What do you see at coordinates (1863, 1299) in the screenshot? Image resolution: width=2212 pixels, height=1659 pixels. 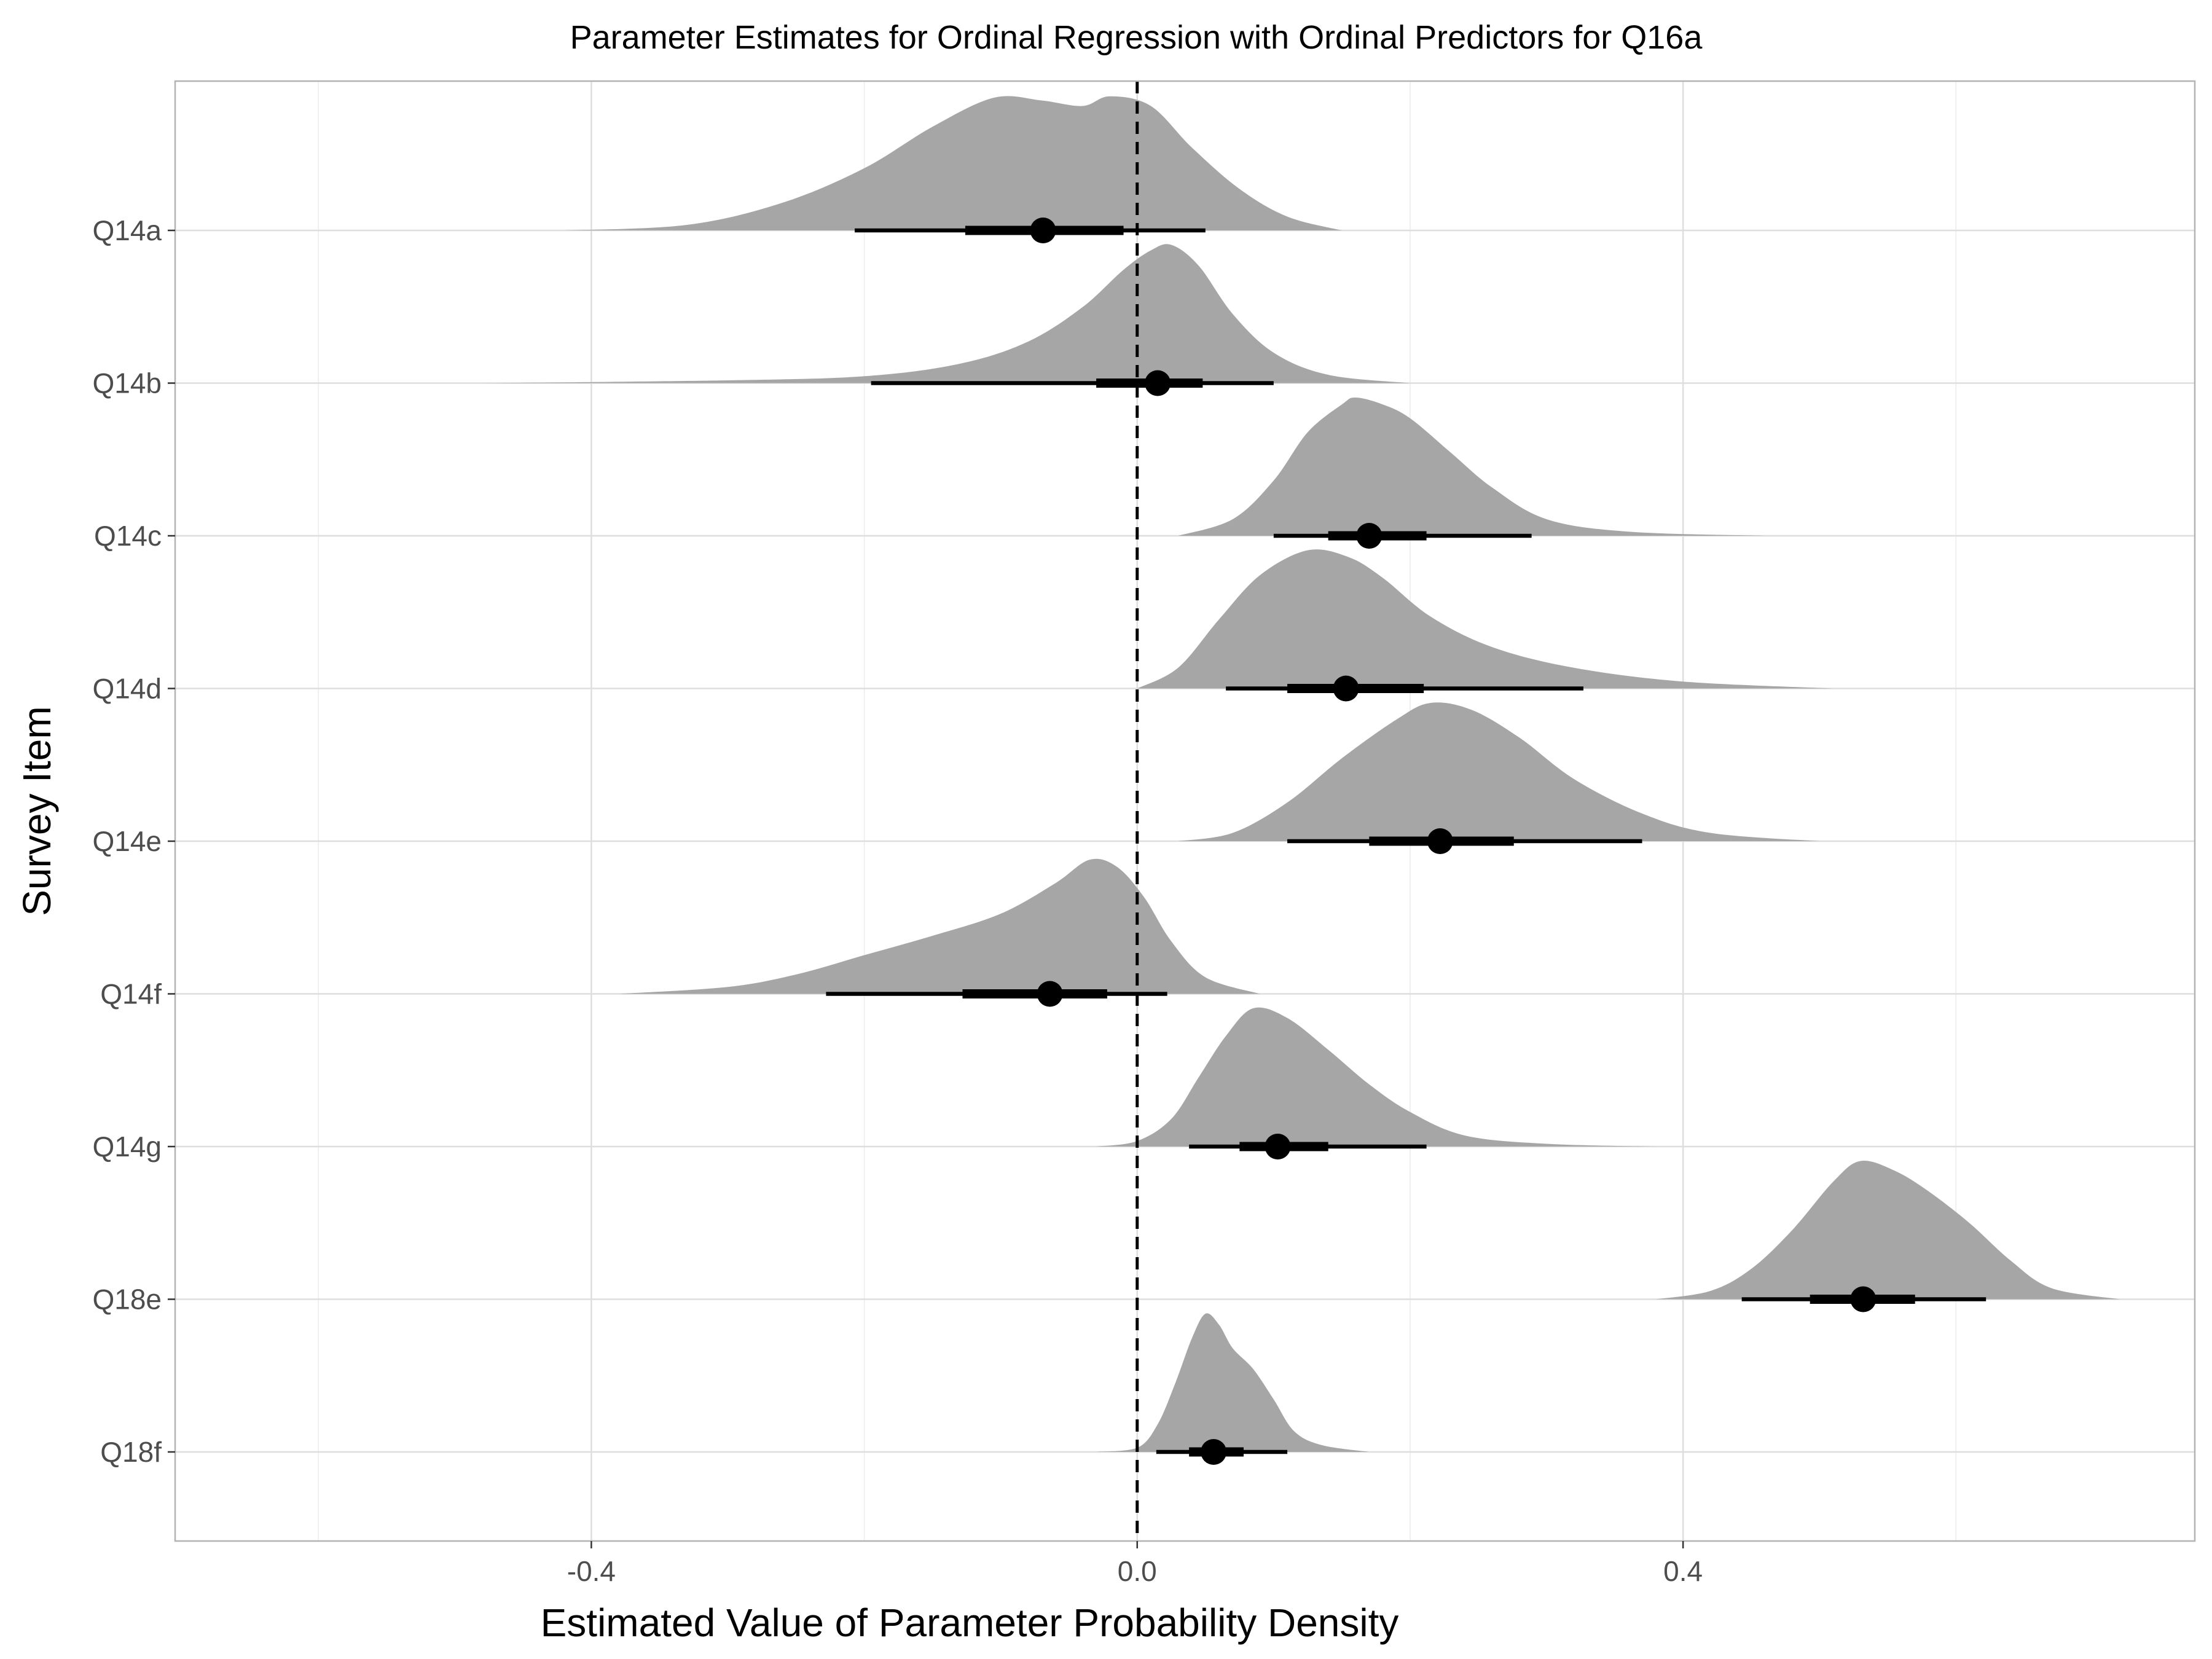 I see `median-point-q18e` at bounding box center [1863, 1299].